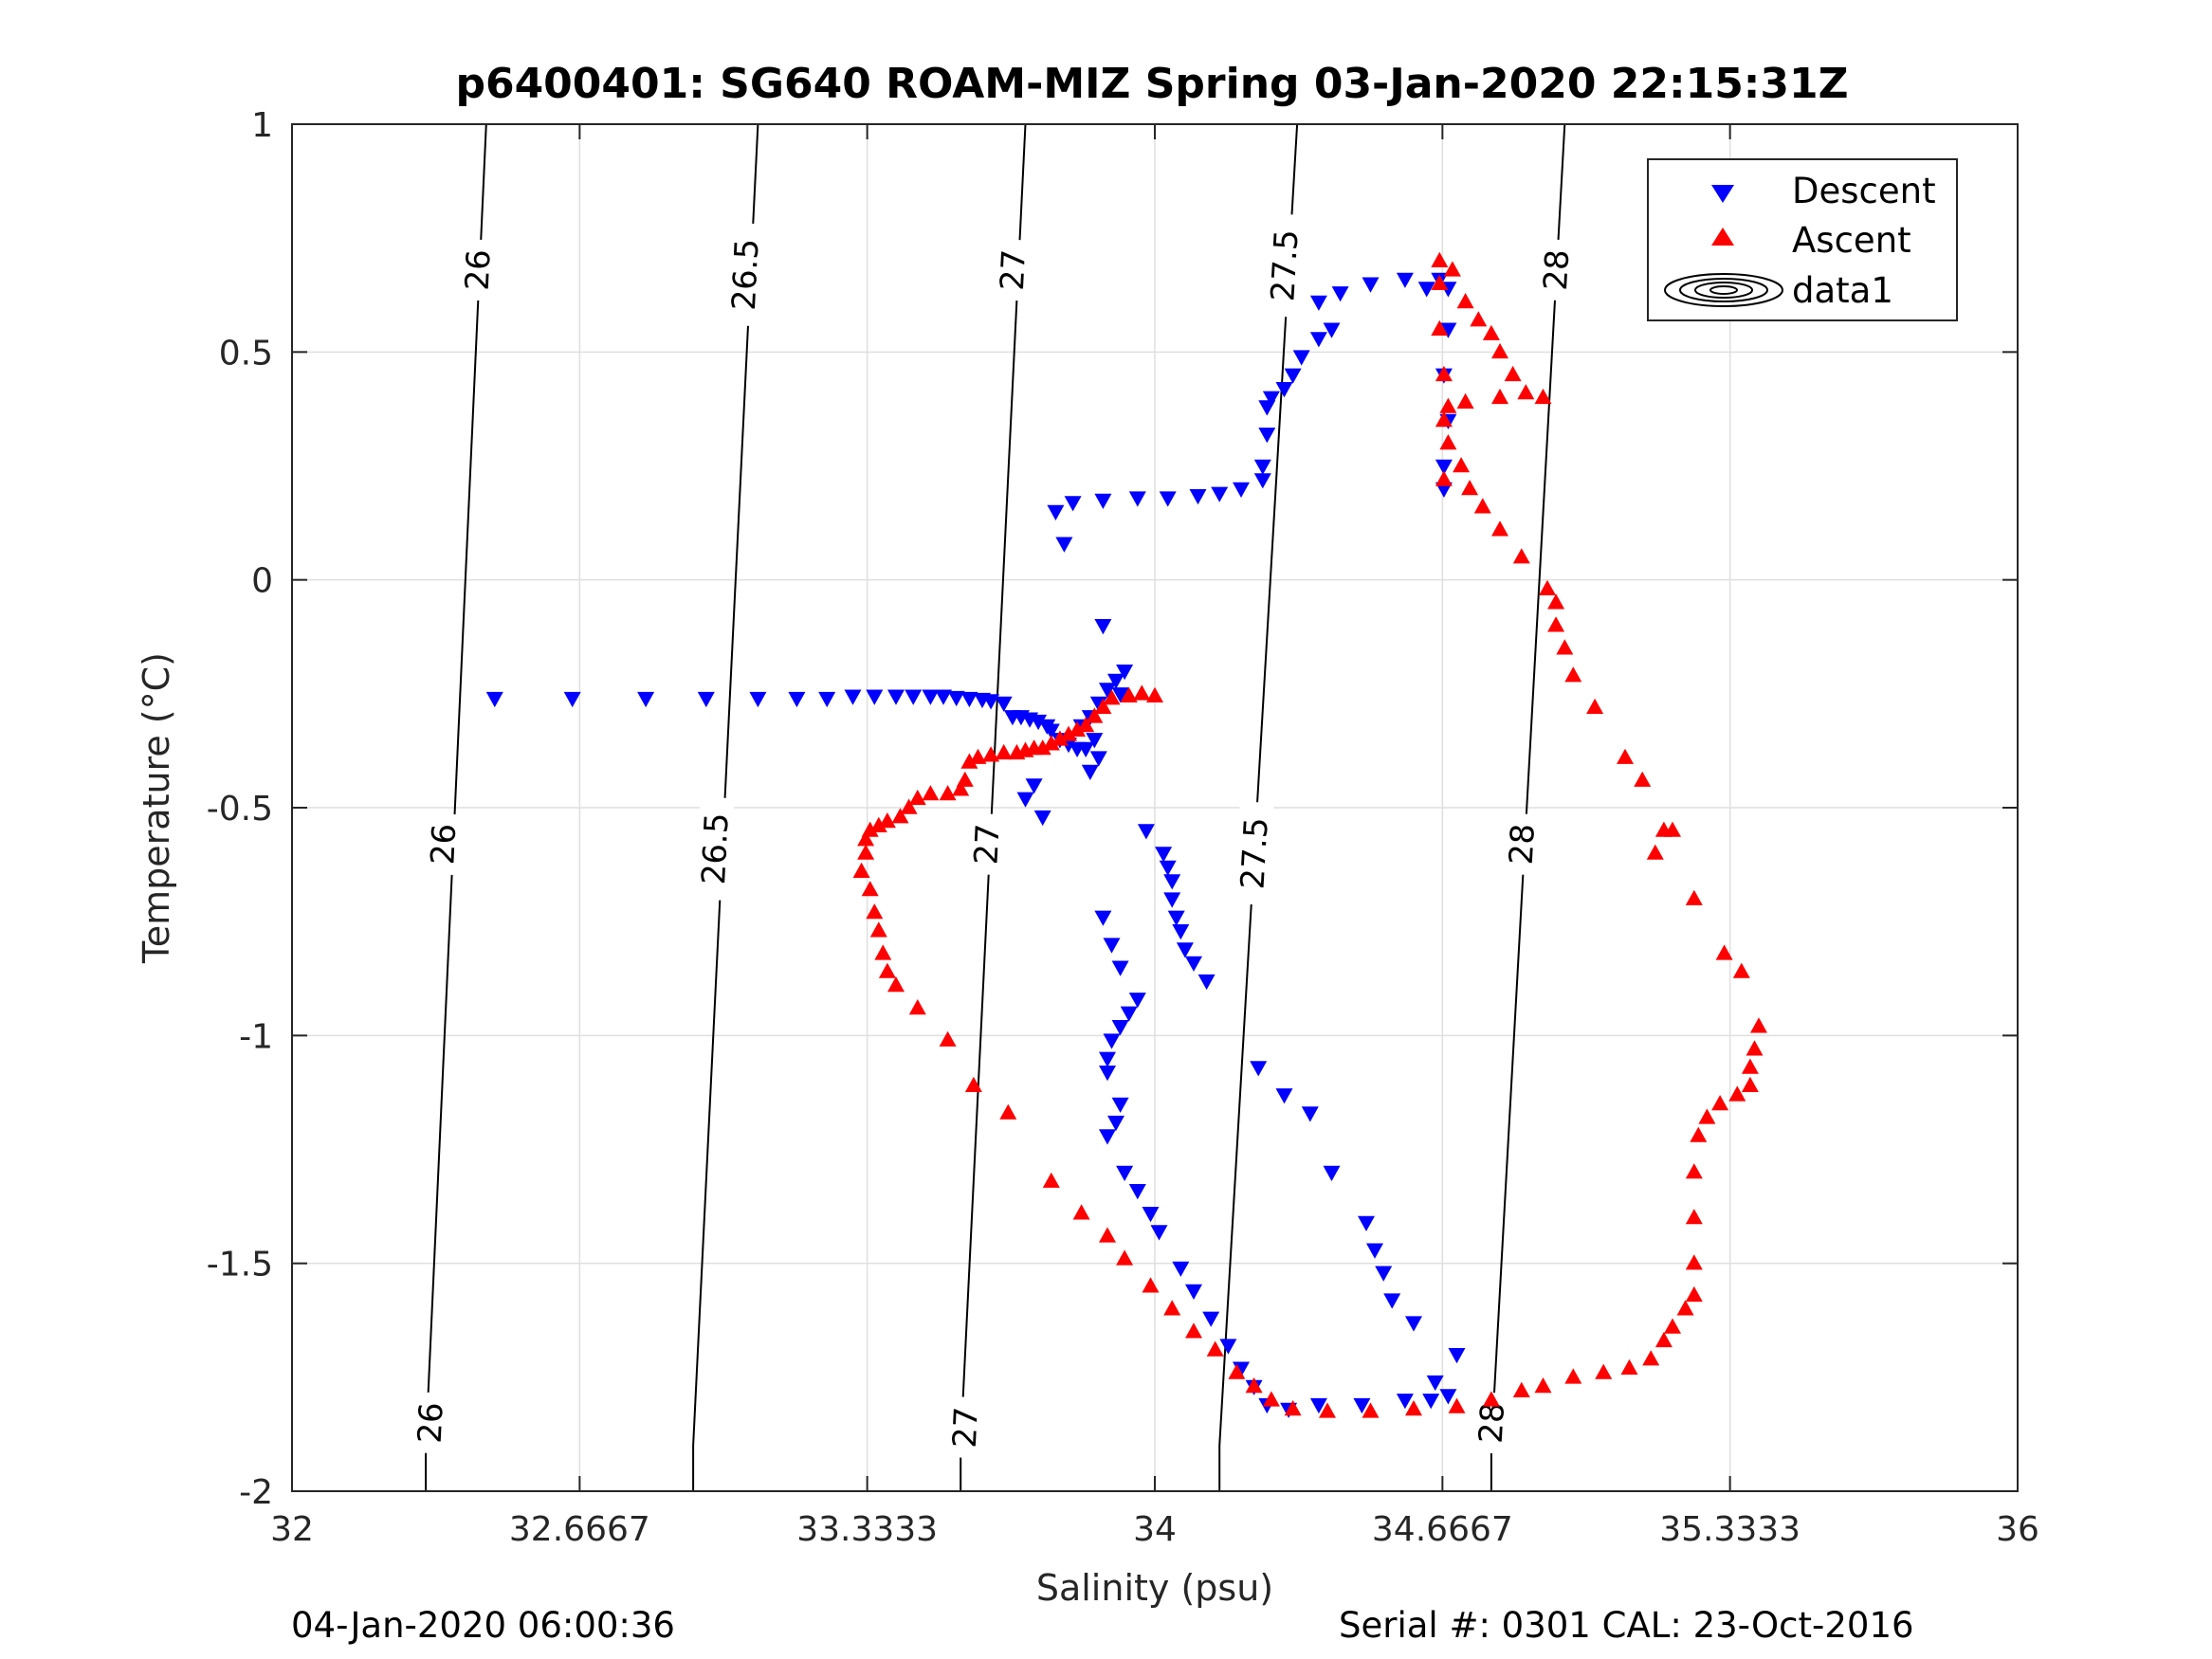  What do you see at coordinates (1722, 194) in the screenshot?
I see `legend-descent-marker` at bounding box center [1722, 194].